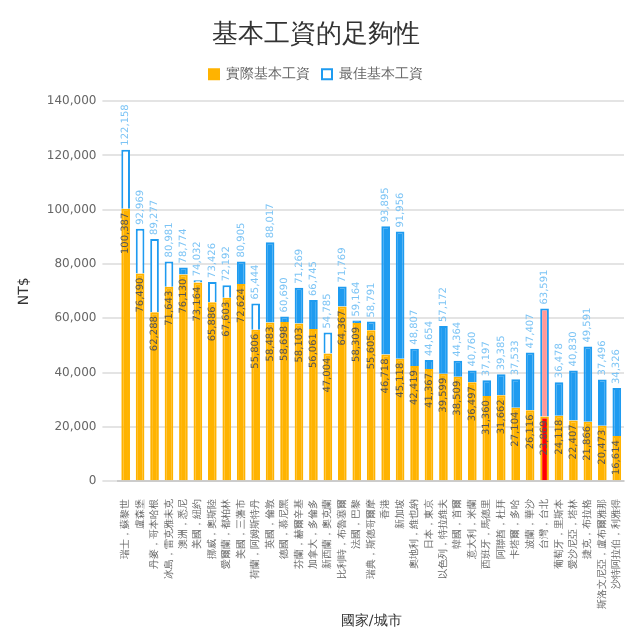  I want to click on chart-title: 基本工資的足夠性, so click(316, 35).